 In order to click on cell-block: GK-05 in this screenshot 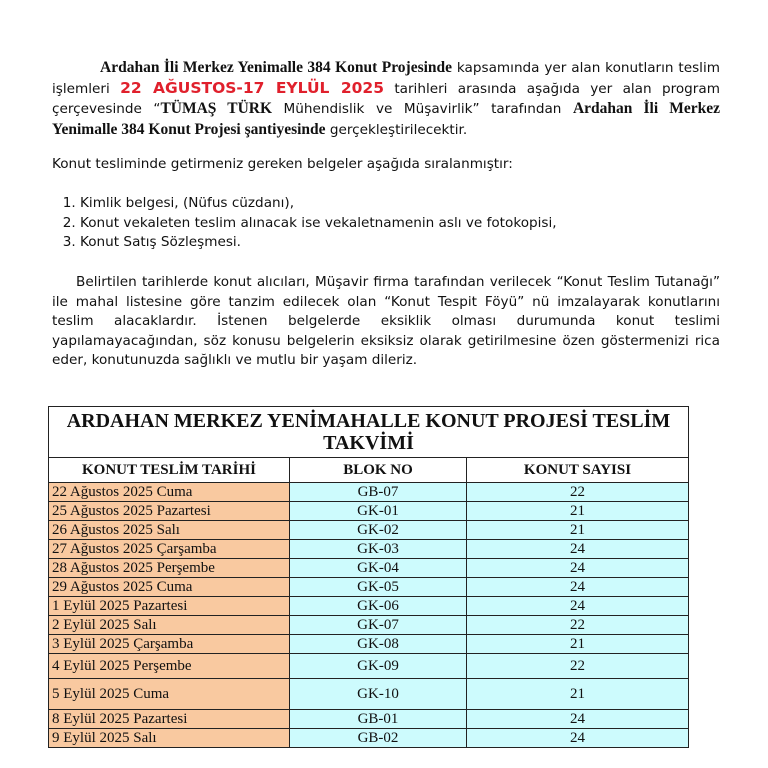, I will do `click(378, 587)`.